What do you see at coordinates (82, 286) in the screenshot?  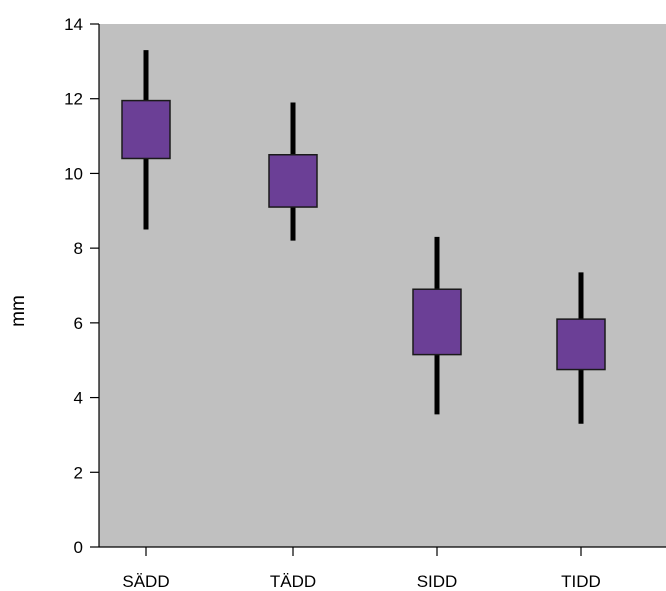 I see `y-axis: 0 2 4 6 8 10 12 14` at bounding box center [82, 286].